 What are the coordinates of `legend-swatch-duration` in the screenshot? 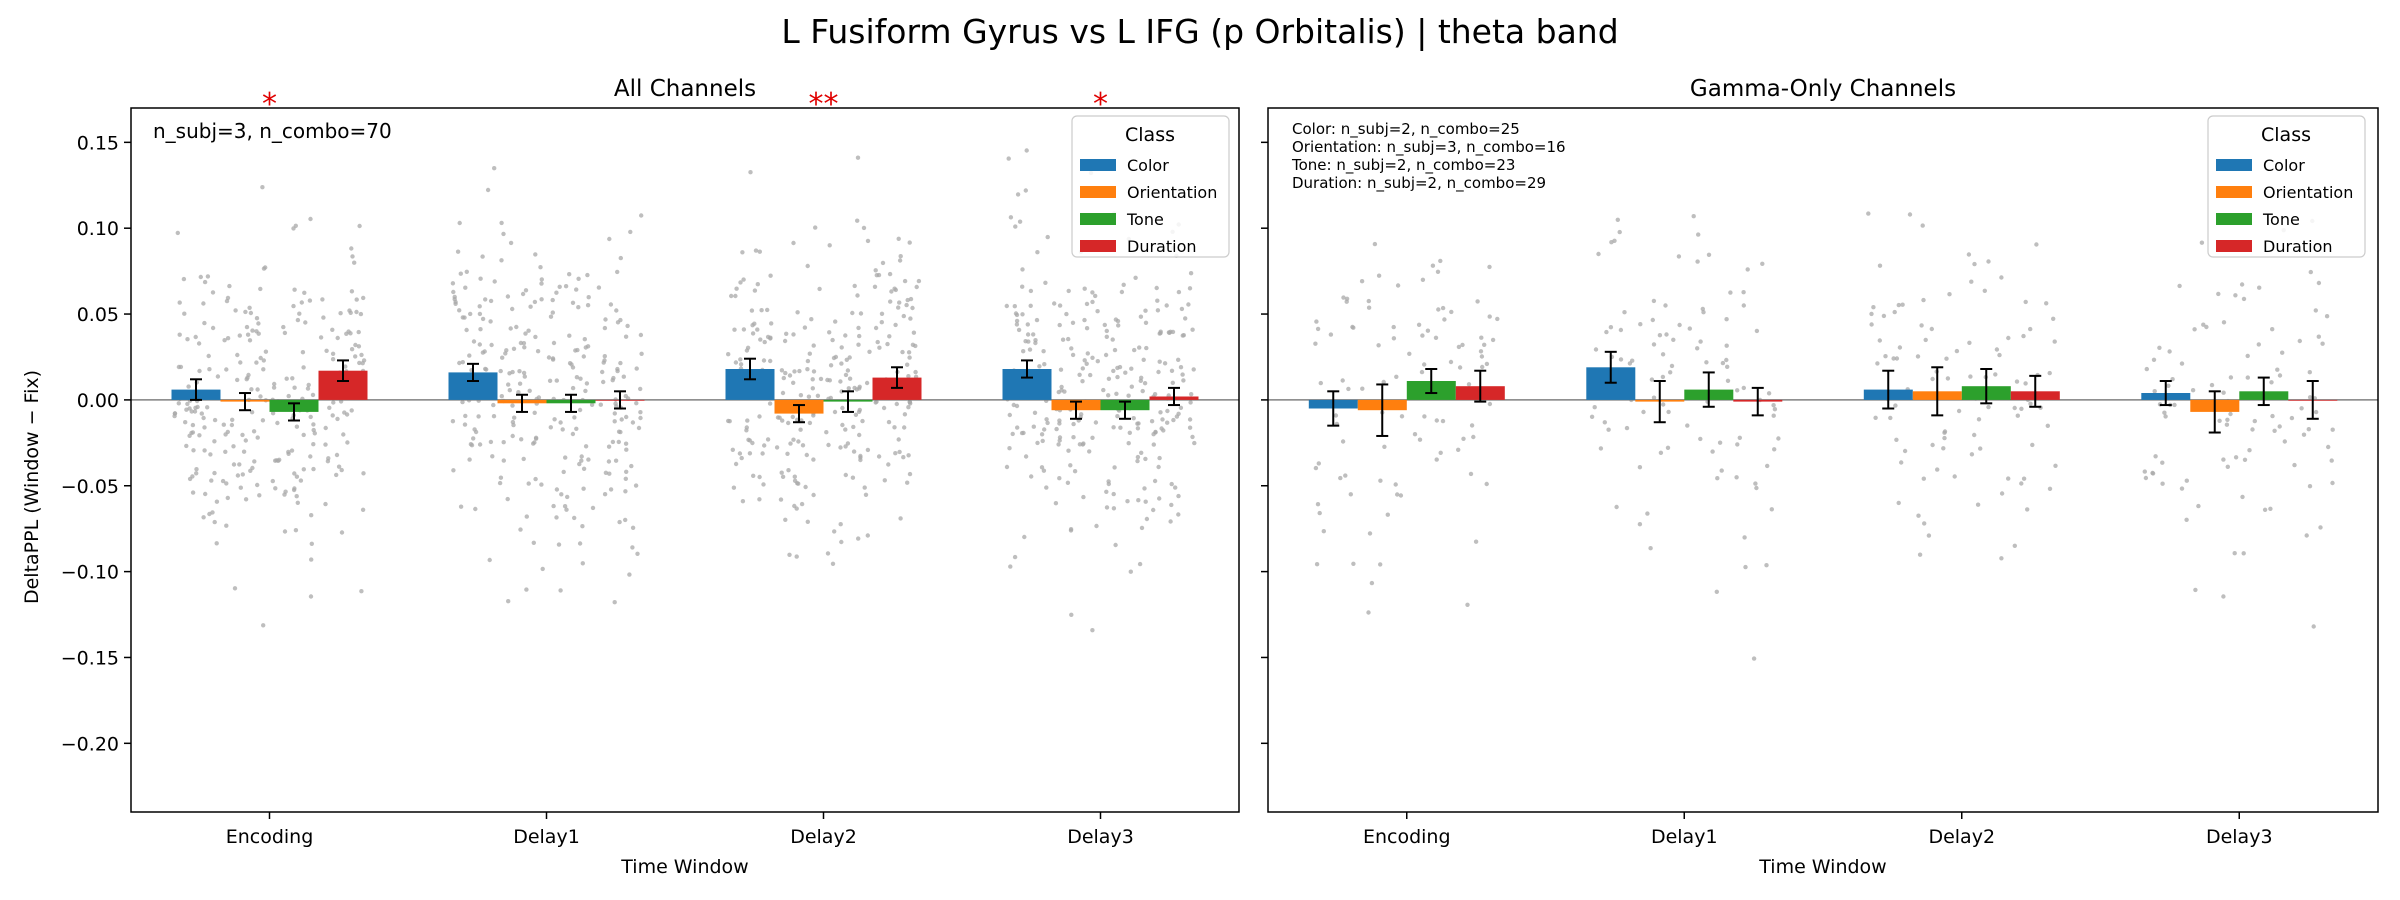 It's located at (1098, 246).